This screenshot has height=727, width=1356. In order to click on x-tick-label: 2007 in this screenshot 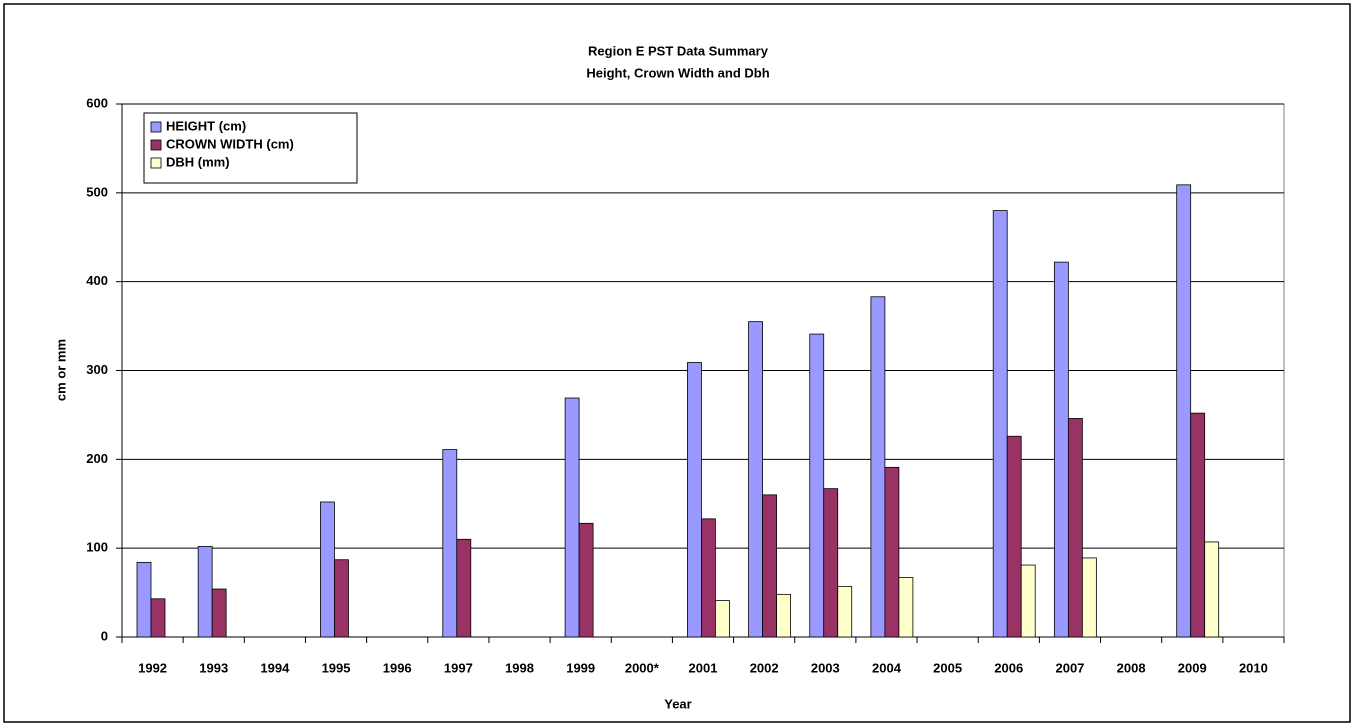, I will do `click(1069, 667)`.